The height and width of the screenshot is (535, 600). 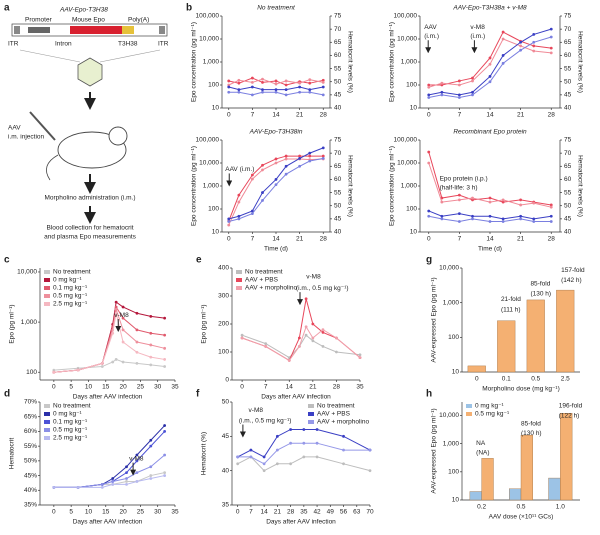 What do you see at coordinates (406, 16) in the screenshot?
I see `y-tick-label: 100,000` at bounding box center [406, 16].